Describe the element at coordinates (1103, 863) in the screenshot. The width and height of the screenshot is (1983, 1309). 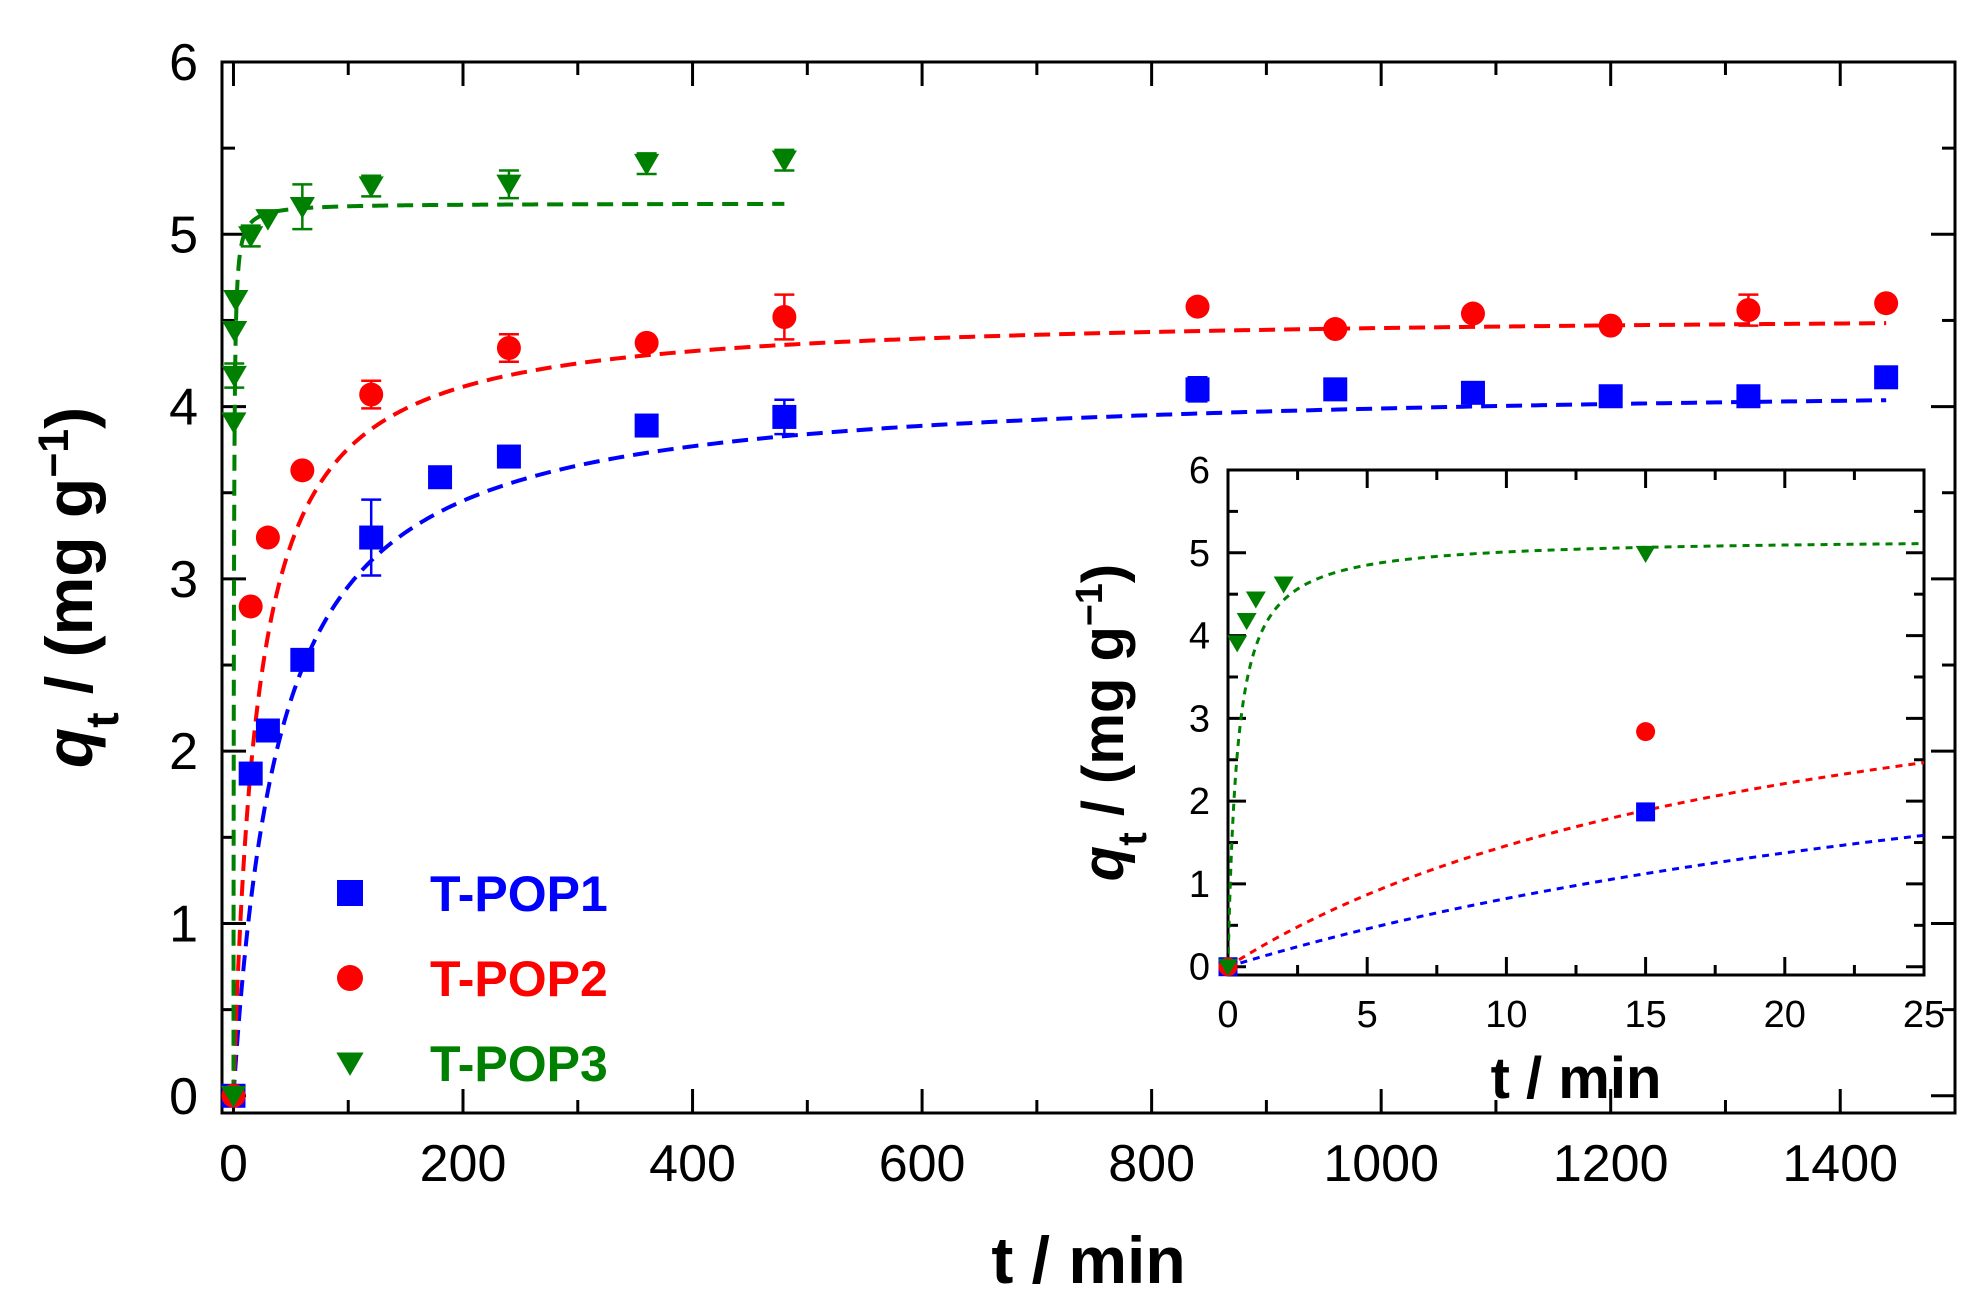
I see `inset-y-axis-var: q` at that location.